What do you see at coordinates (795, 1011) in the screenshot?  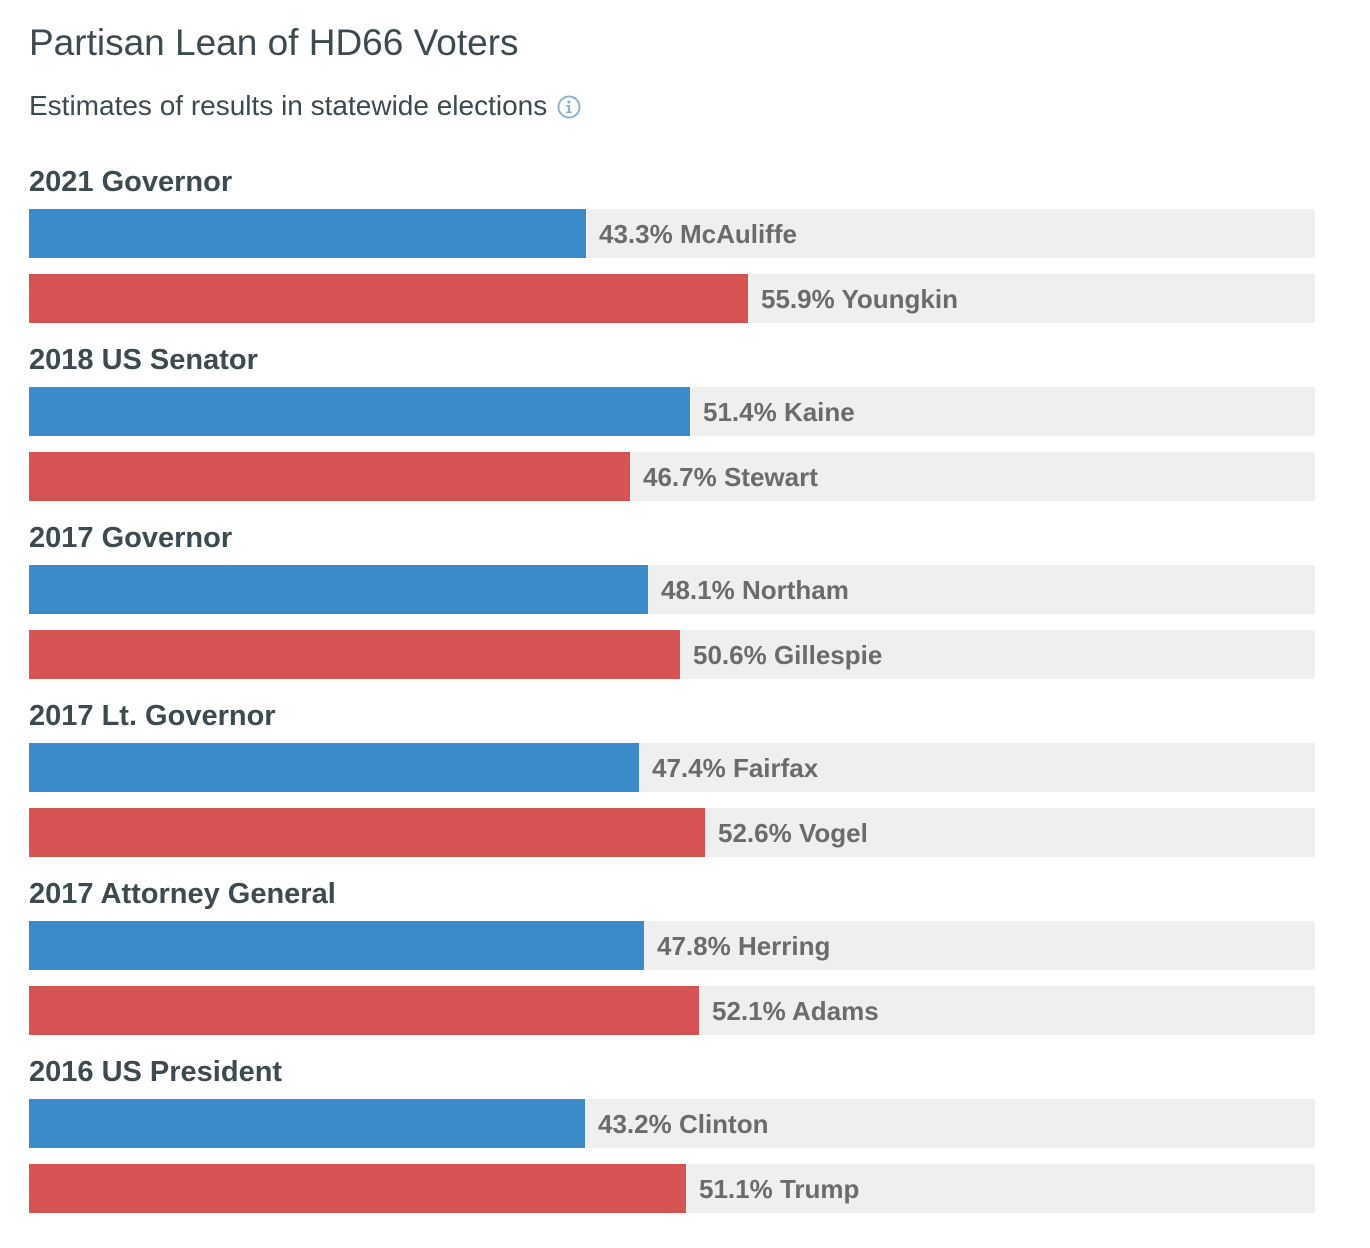 I see `bar-value-label: 52.1% Adams` at bounding box center [795, 1011].